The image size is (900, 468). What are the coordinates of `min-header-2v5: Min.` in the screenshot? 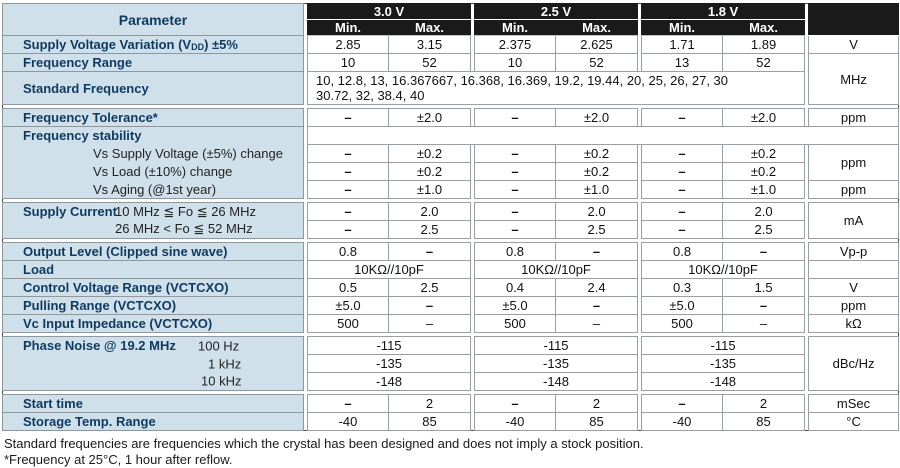 It's located at (515, 27).